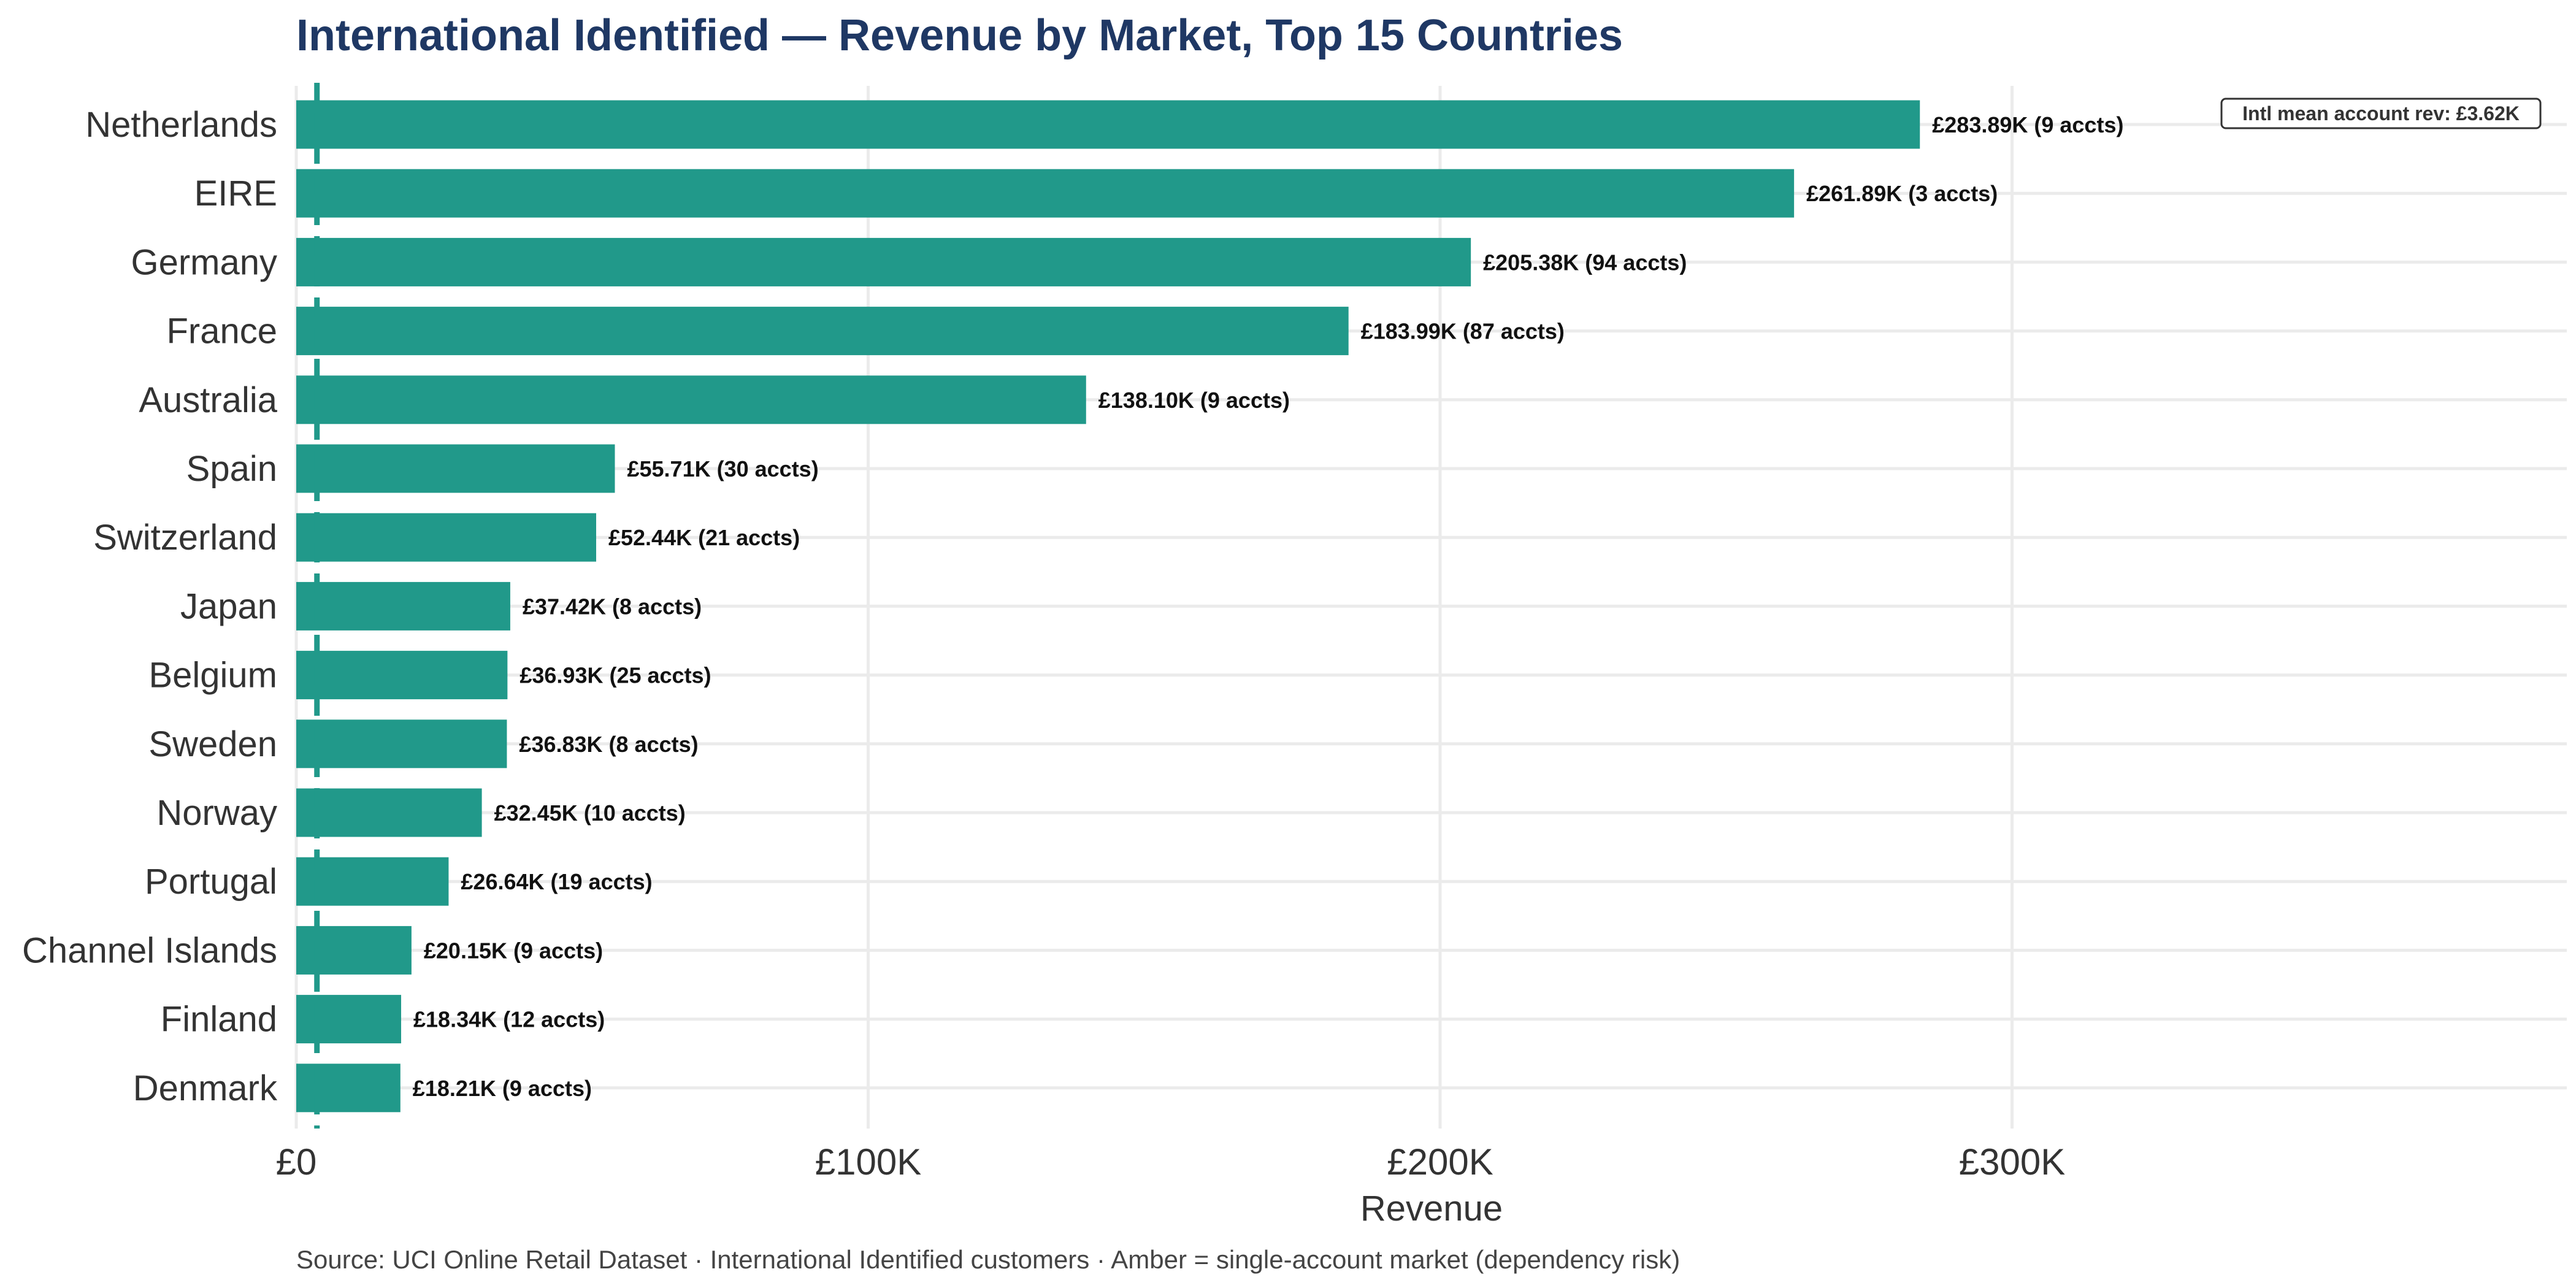 The width and height of the screenshot is (2576, 1288). What do you see at coordinates (608, 744) in the screenshot?
I see `value-label: £36.83K (8 accts)` at bounding box center [608, 744].